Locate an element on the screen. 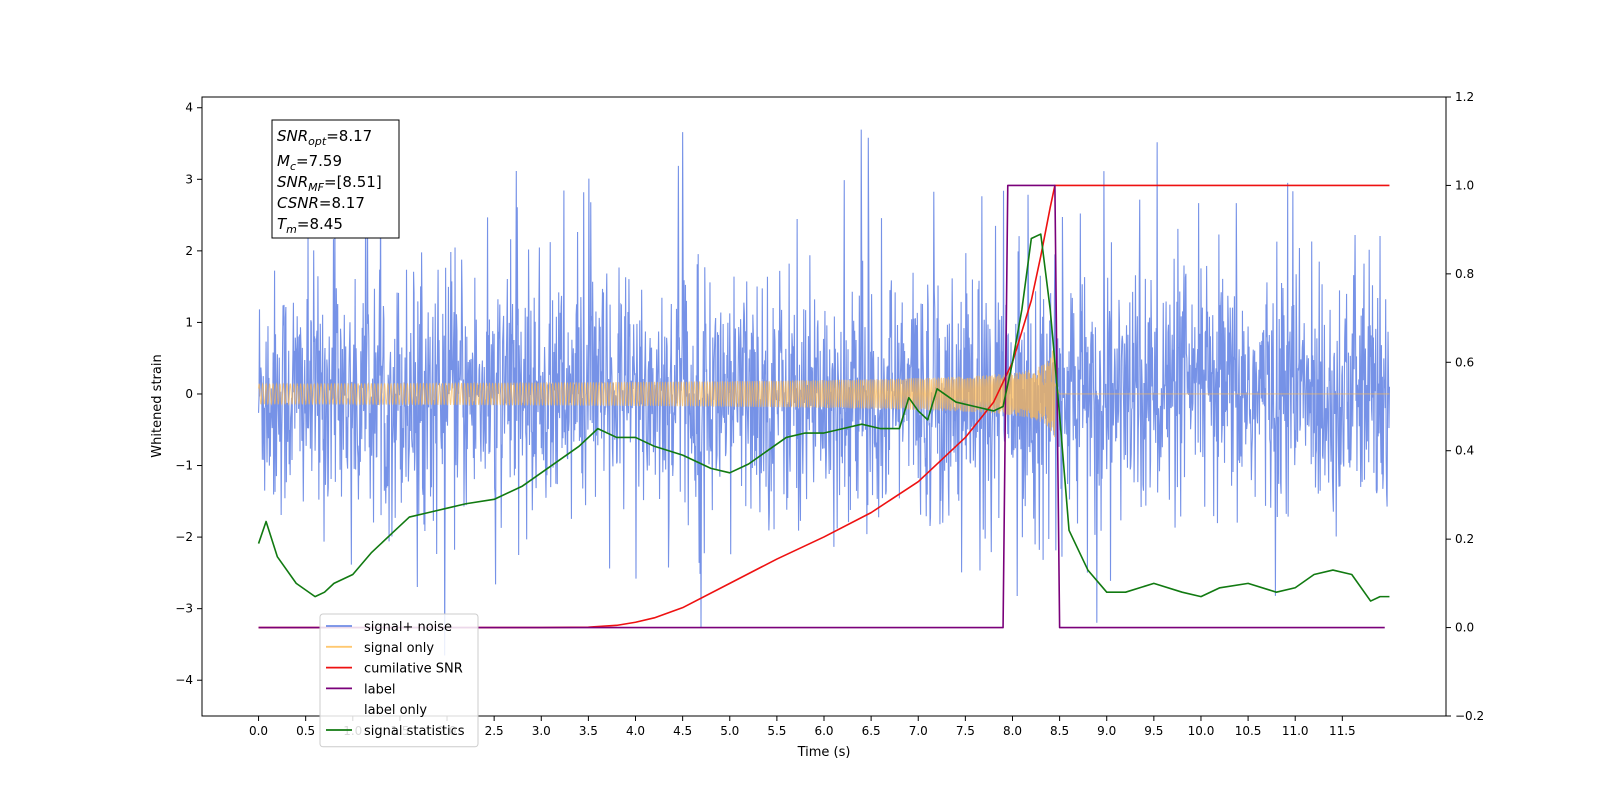  x-tick-label: 9.0 is located at coordinates (1106, 731).